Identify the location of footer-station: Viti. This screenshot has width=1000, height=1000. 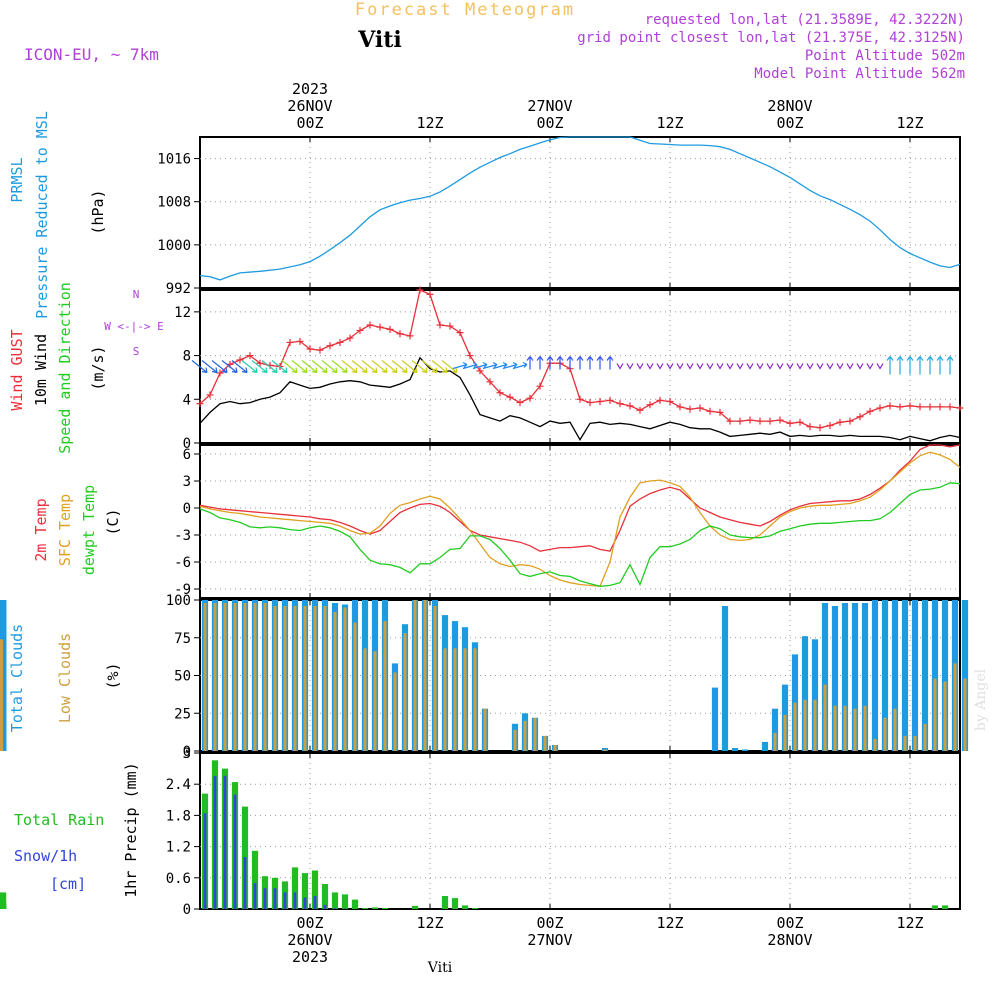
(440, 968).